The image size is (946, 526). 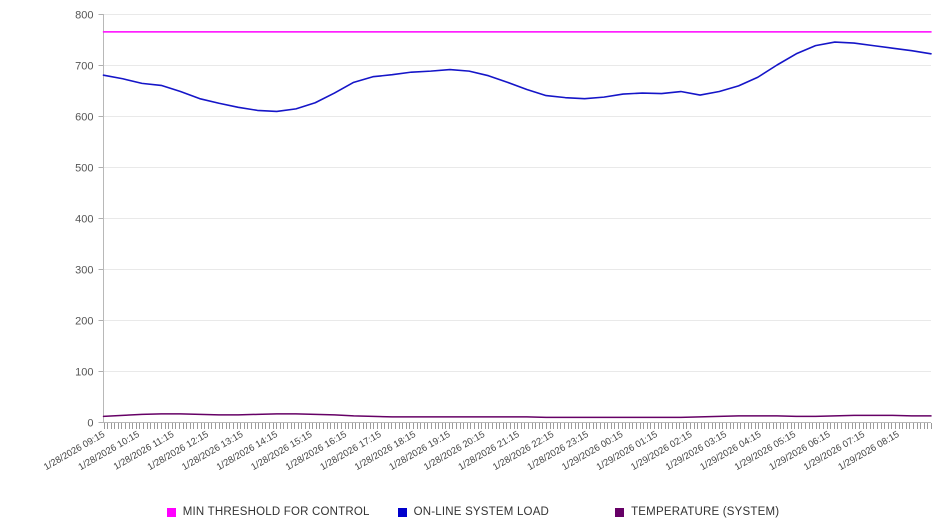 What do you see at coordinates (84, 373) in the screenshot?
I see `y-tick-label: 100` at bounding box center [84, 373].